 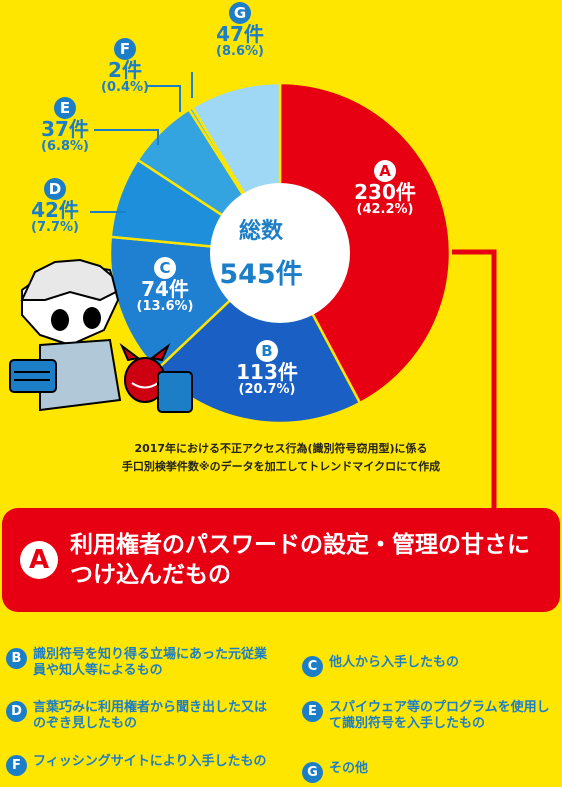 What do you see at coordinates (385, 171) in the screenshot?
I see `slice-badge-a: A` at bounding box center [385, 171].